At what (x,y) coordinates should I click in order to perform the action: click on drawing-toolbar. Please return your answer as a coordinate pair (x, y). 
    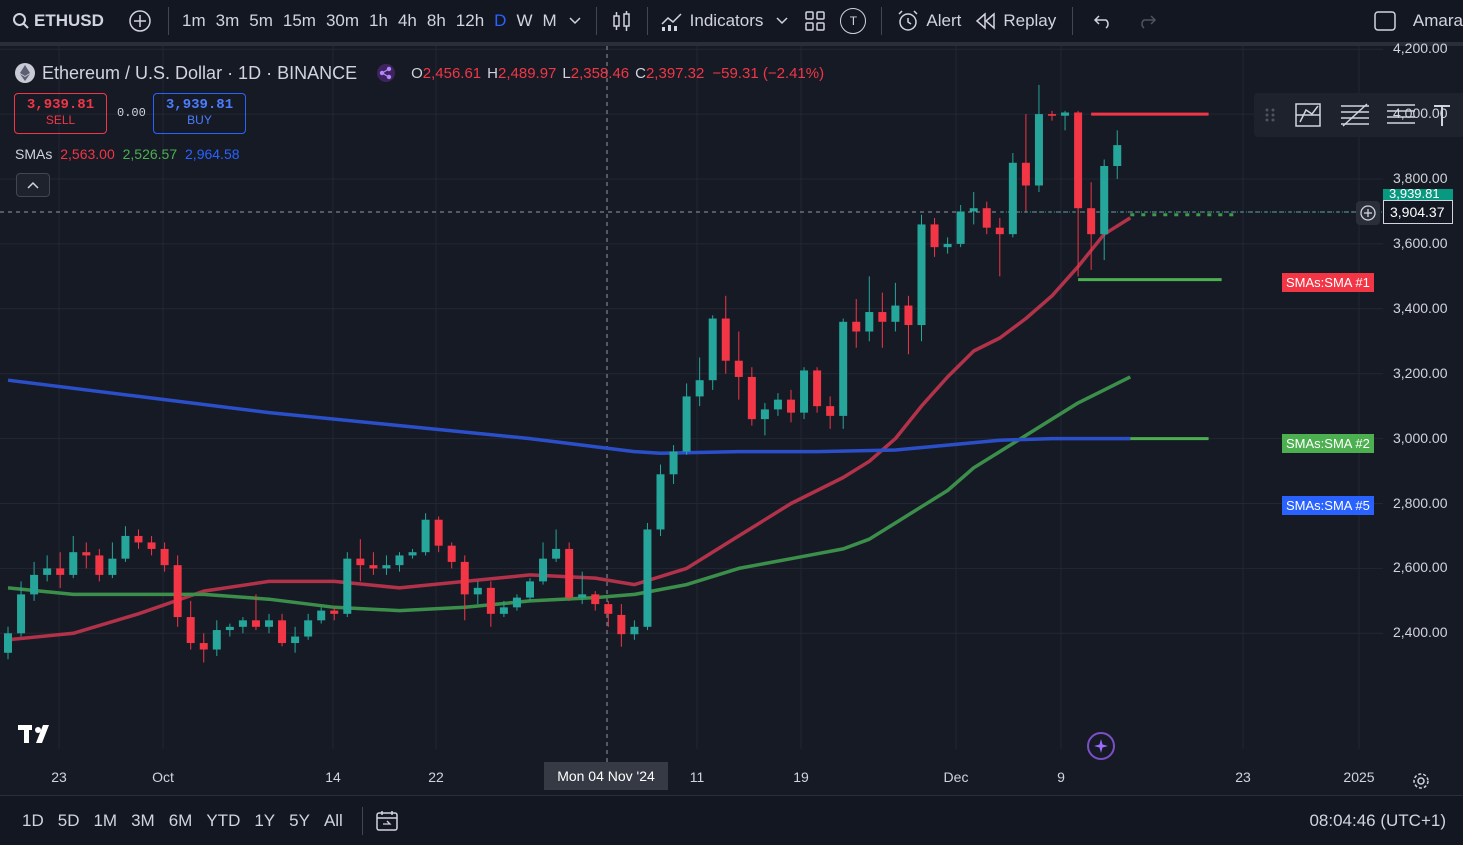
    Looking at the image, I should click on (1358, 115).